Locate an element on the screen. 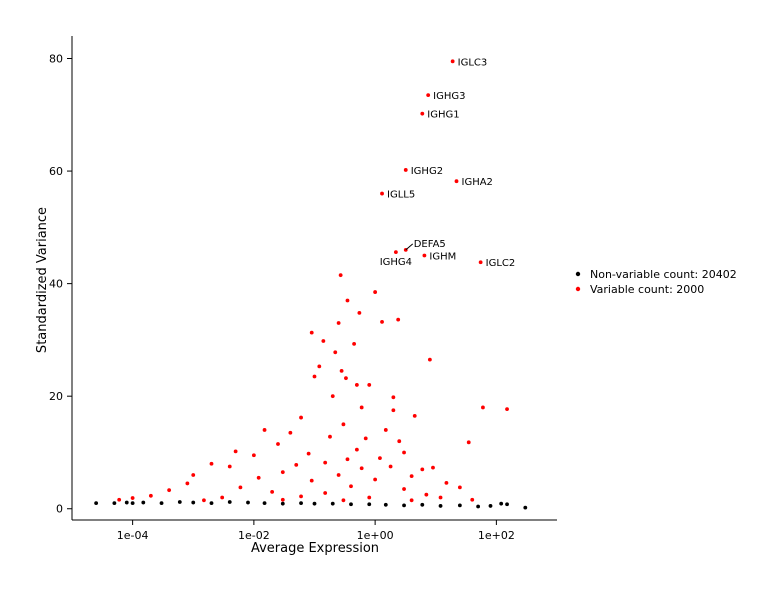 The image size is (770, 590). x-tick-label: 1e+02 is located at coordinates (496, 535).